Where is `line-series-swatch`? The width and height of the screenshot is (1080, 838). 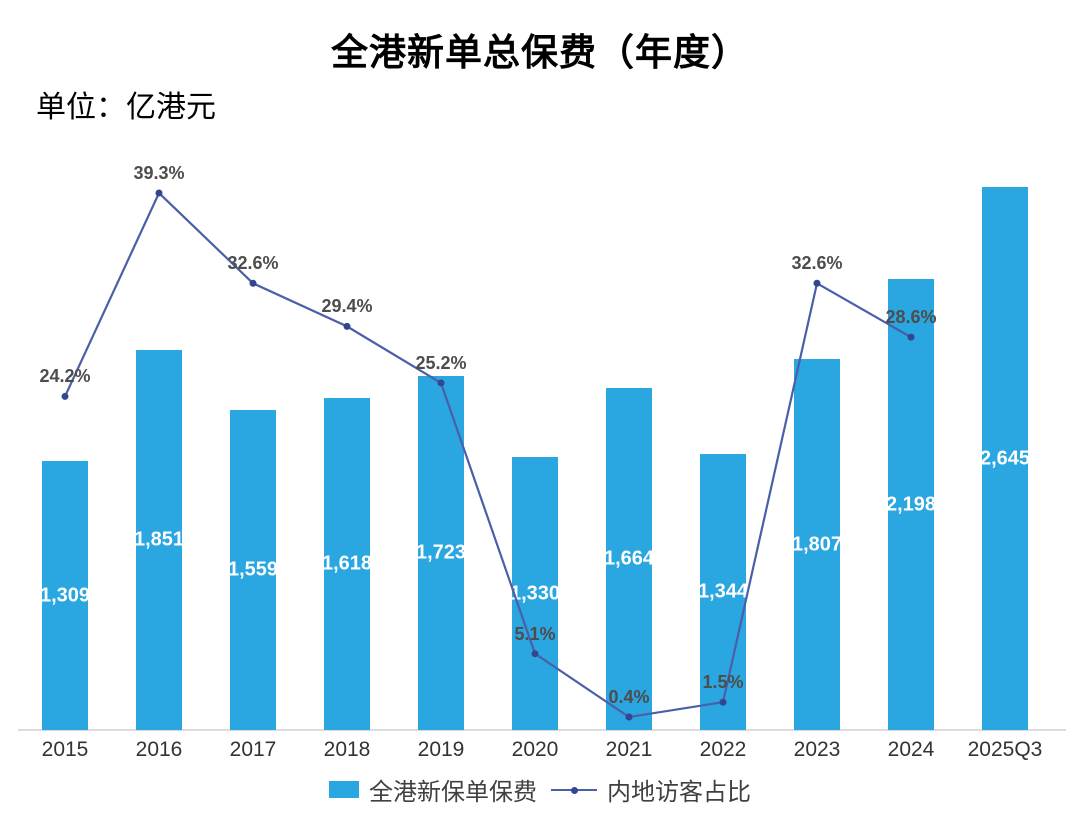
line-series-swatch is located at coordinates (574, 790).